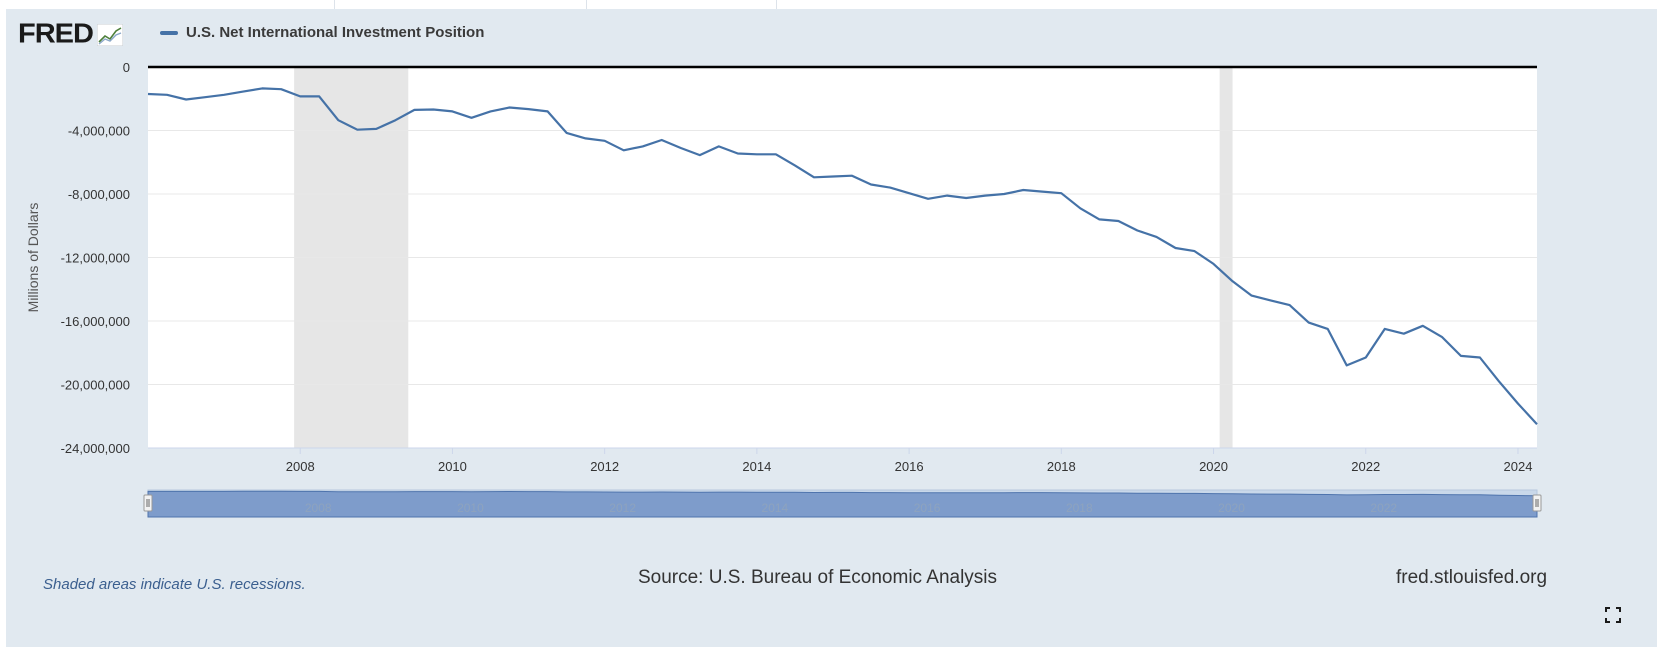 This screenshot has height=653, width=1663. What do you see at coordinates (300, 466) in the screenshot?
I see `x-tick-label: 2008` at bounding box center [300, 466].